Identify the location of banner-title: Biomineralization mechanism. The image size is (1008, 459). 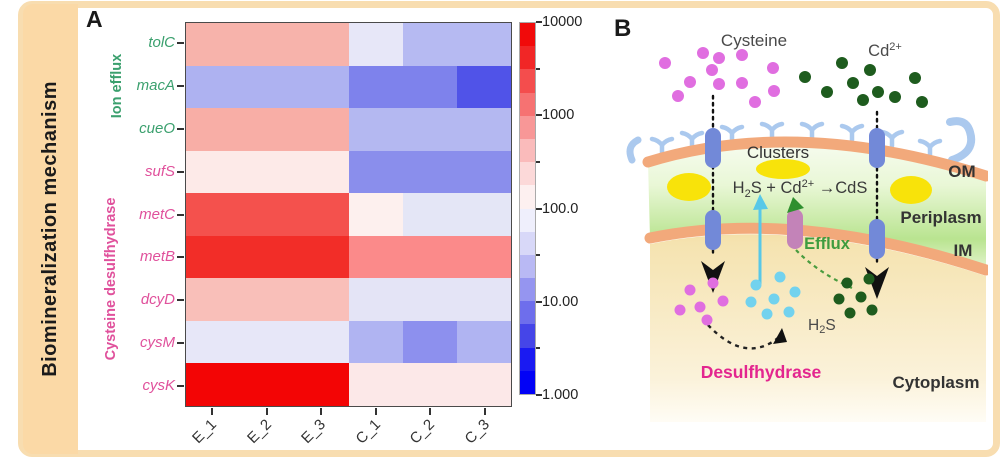
(50, 229).